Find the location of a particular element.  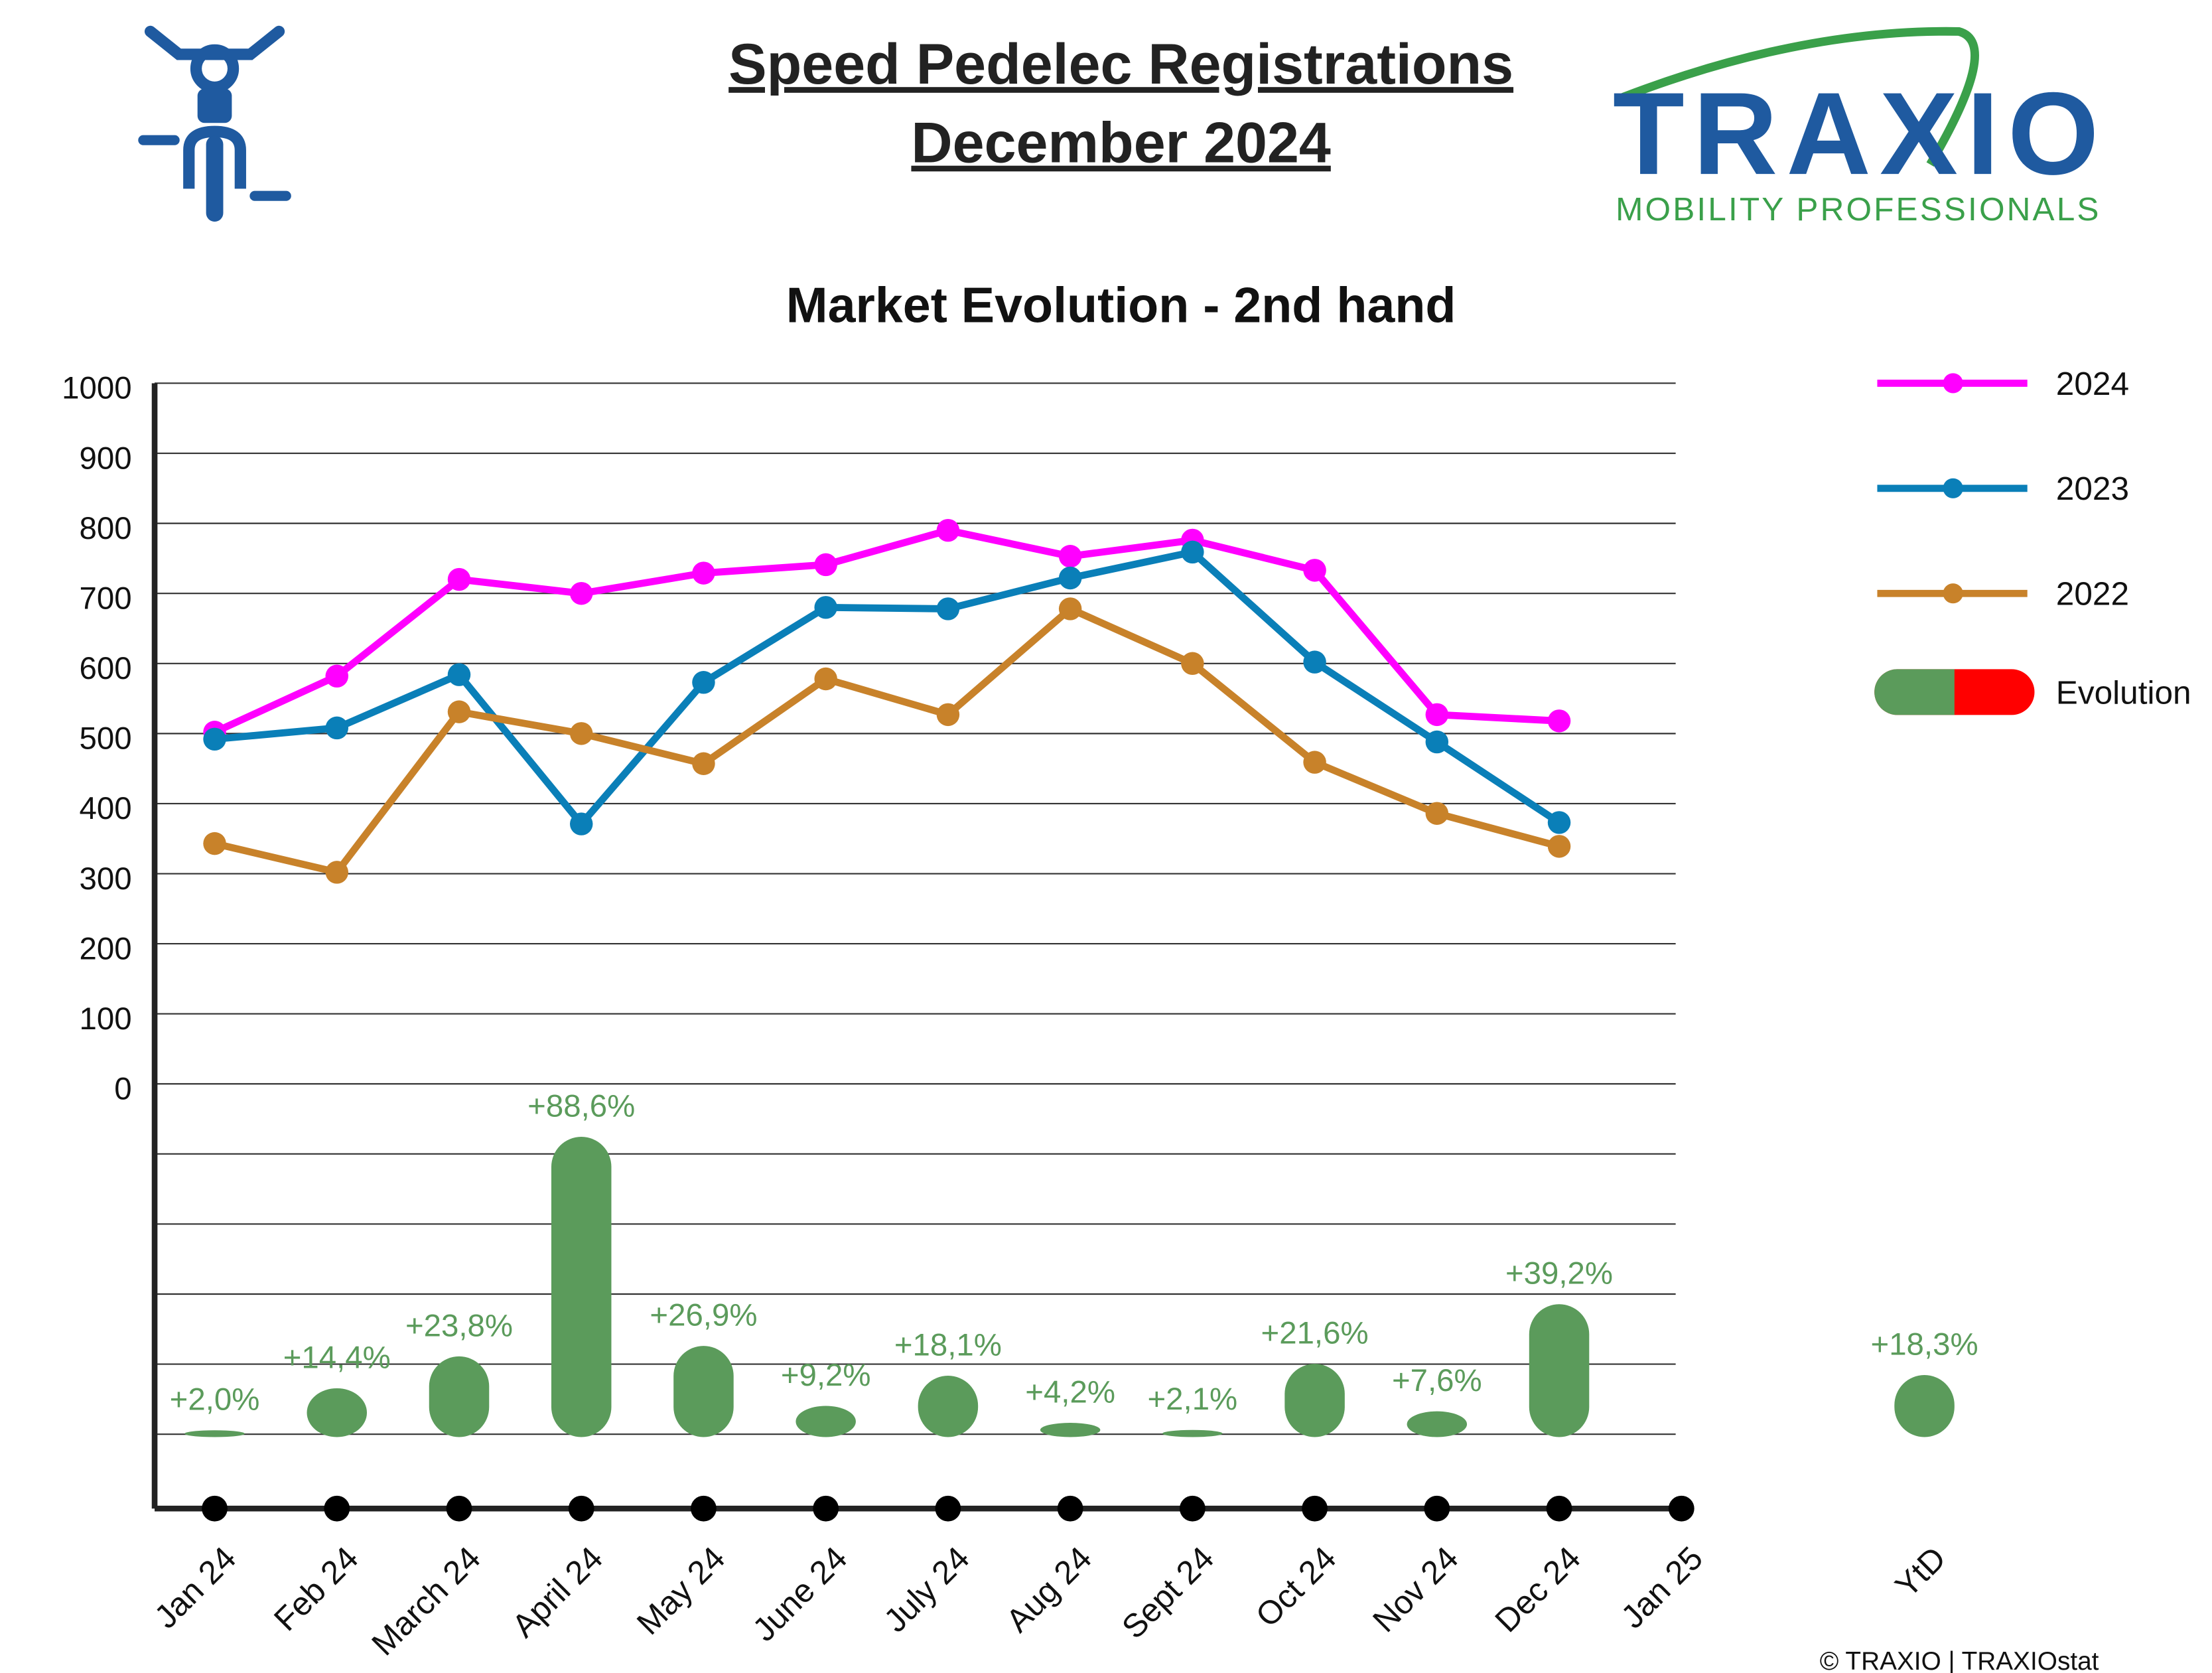

logo-arc is located at coordinates (1800, 97).